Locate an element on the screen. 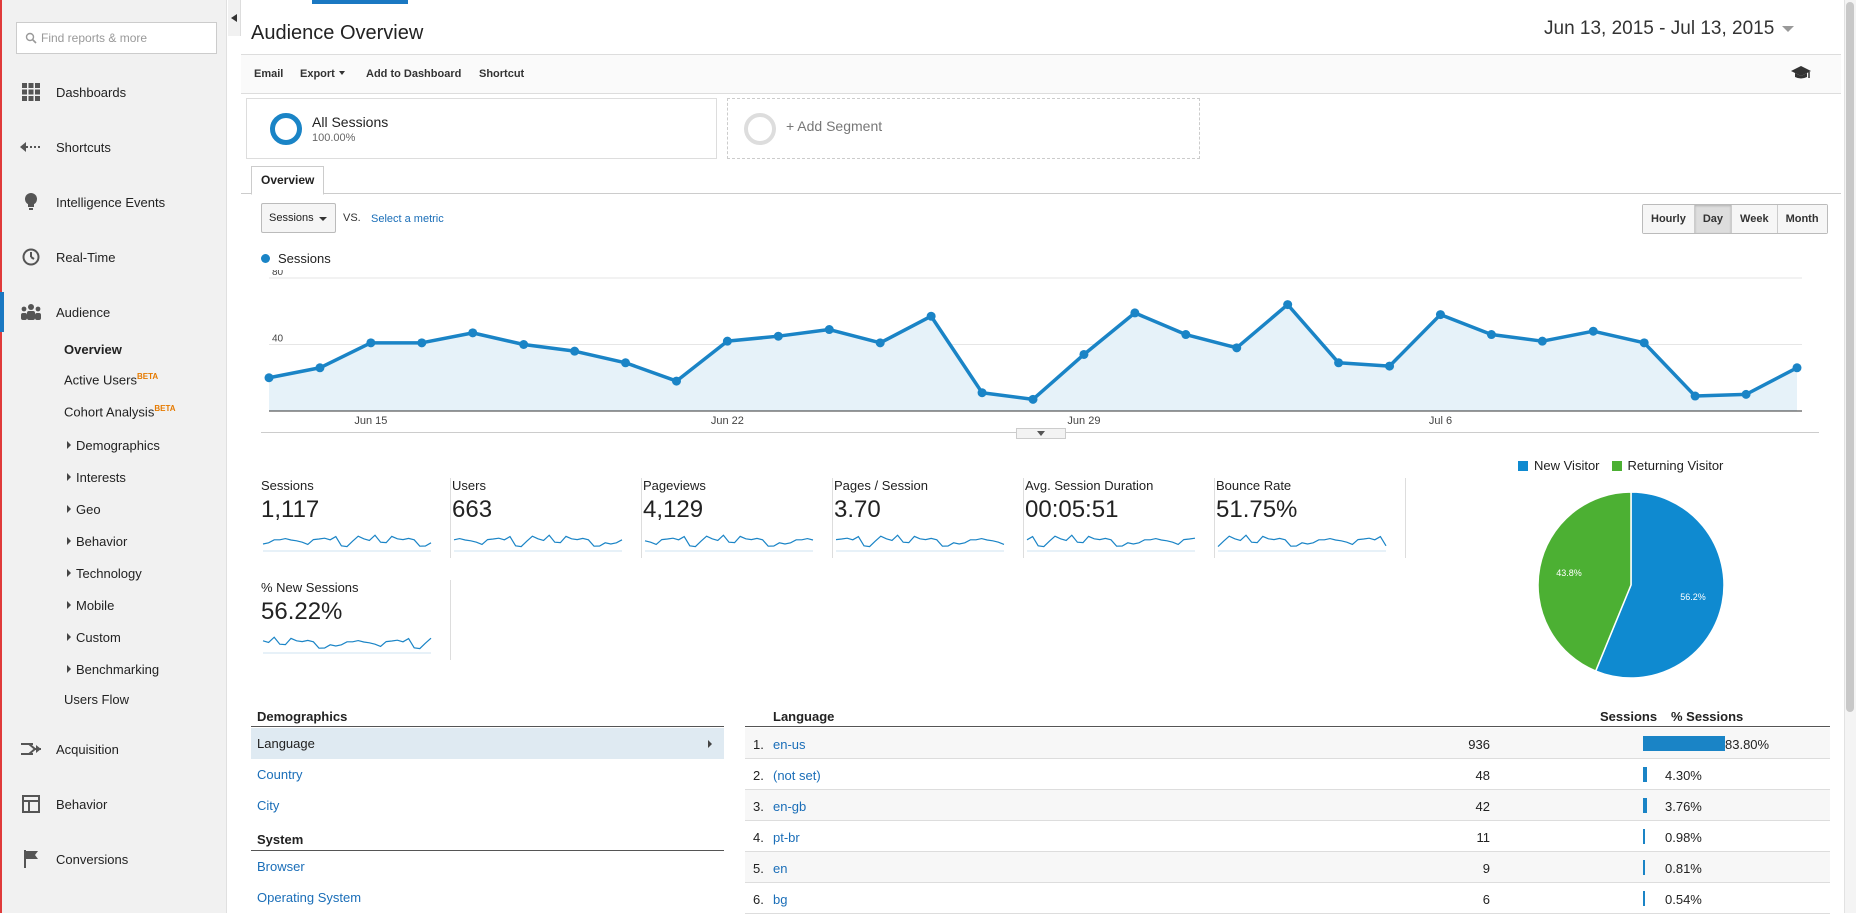 The image size is (1856, 914). scorecard-new-sessions: % New Sessions 56.22% is located at coordinates (356, 620).